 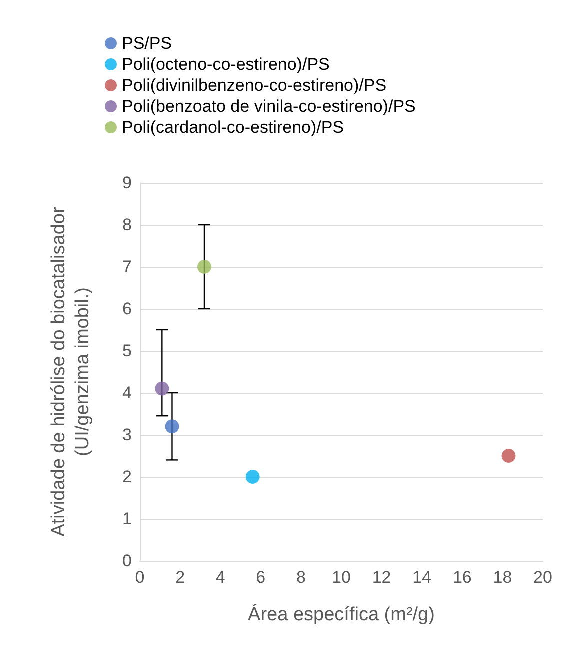 I want to click on y-tick-label: 7, so click(x=127, y=267).